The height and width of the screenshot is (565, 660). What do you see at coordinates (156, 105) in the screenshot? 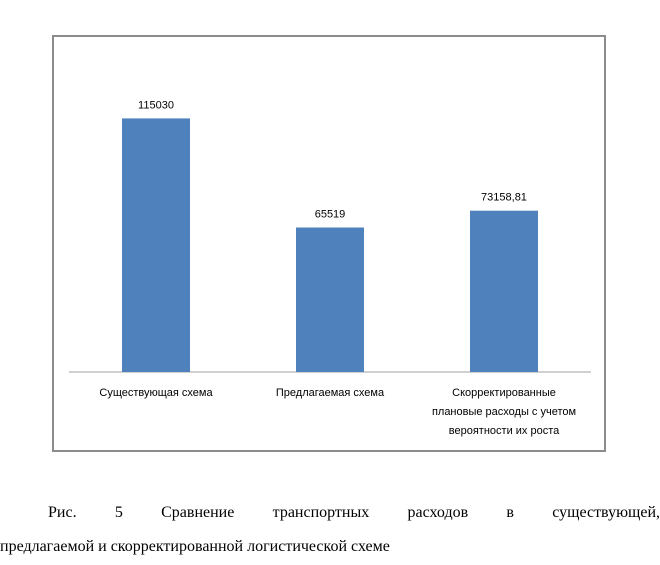
I see `data-label-1: 115030` at bounding box center [156, 105].